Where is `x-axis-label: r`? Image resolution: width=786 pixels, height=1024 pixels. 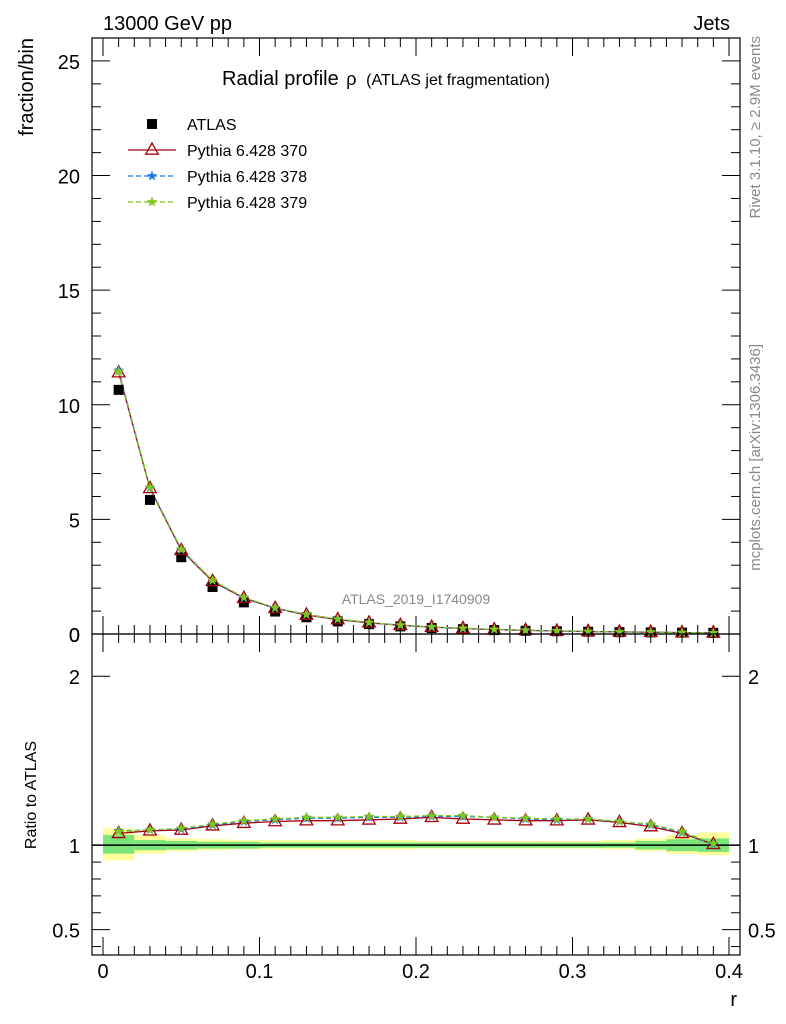 x-axis-label: r is located at coordinates (733, 1000).